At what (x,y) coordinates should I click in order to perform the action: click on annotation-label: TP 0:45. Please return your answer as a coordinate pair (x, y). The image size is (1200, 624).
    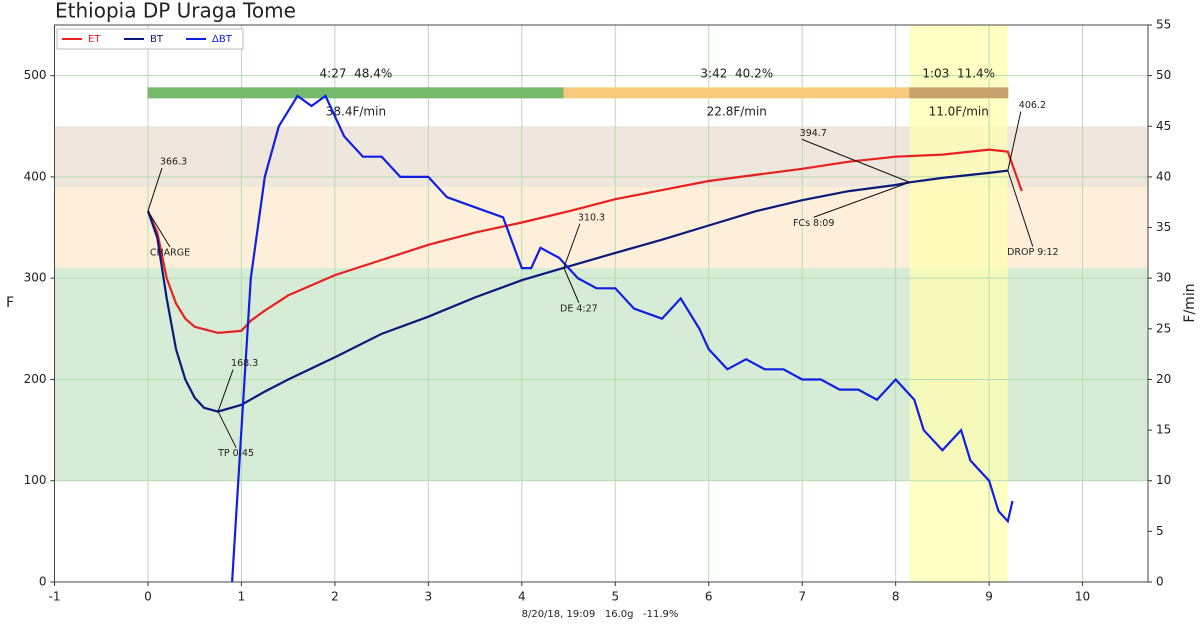
    Looking at the image, I should click on (235, 453).